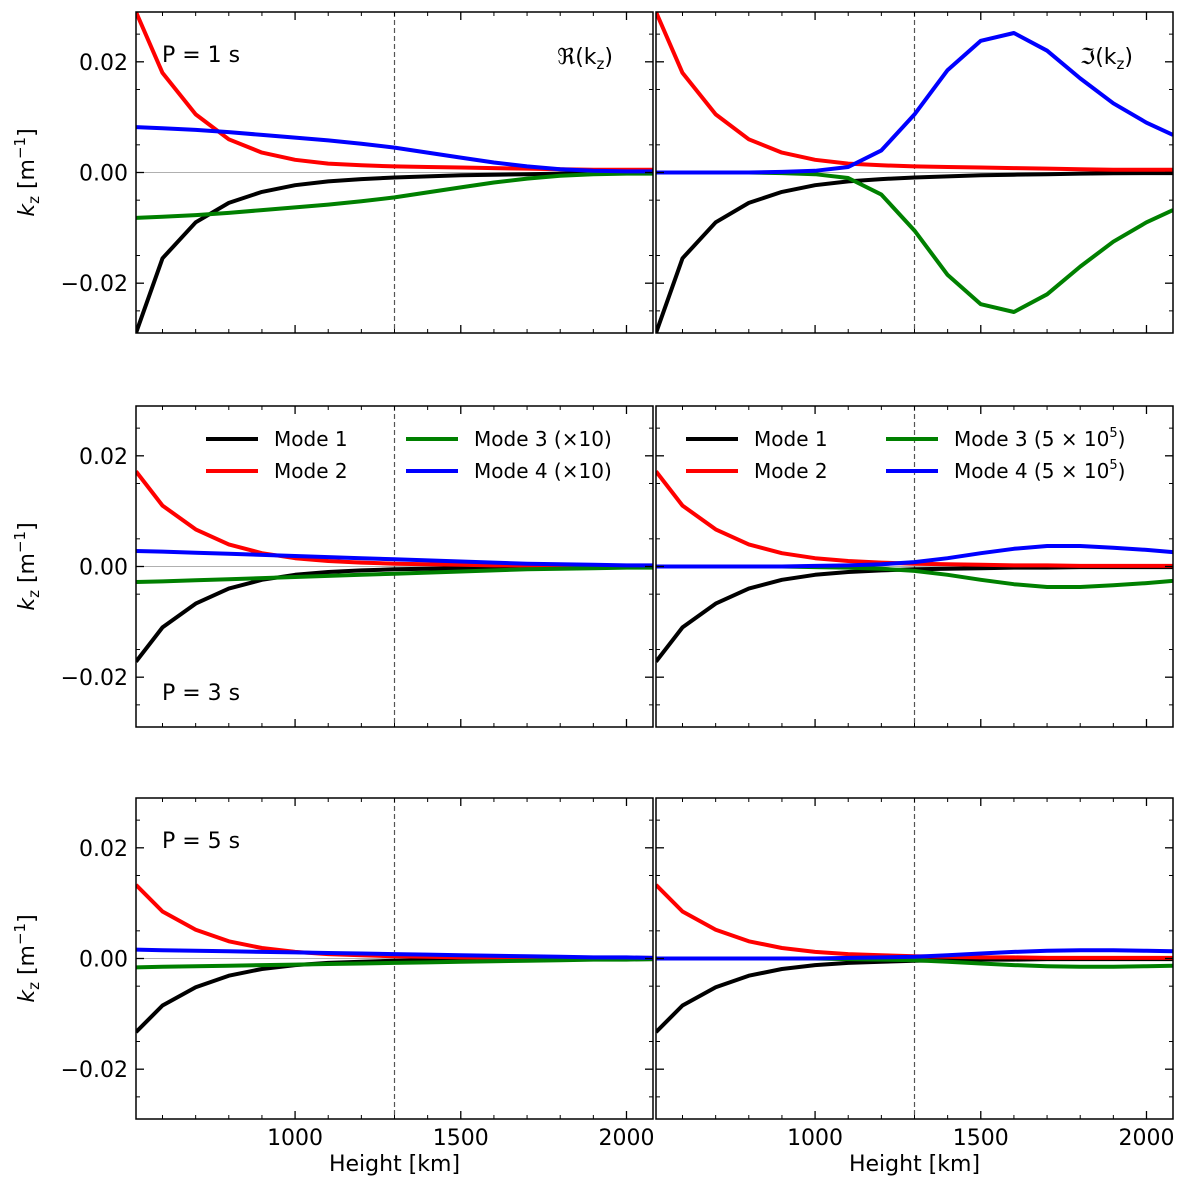 The height and width of the screenshot is (1200, 1200). I want to click on legend-label-text: Mode 3 (5 × 10, so click(1031, 439).